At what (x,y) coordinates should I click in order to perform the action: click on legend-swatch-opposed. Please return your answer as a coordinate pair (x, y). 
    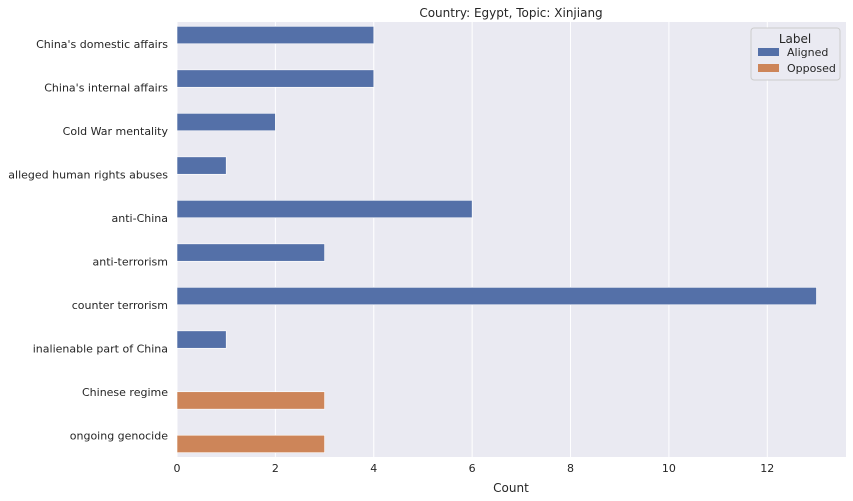
    Looking at the image, I should click on (768, 68).